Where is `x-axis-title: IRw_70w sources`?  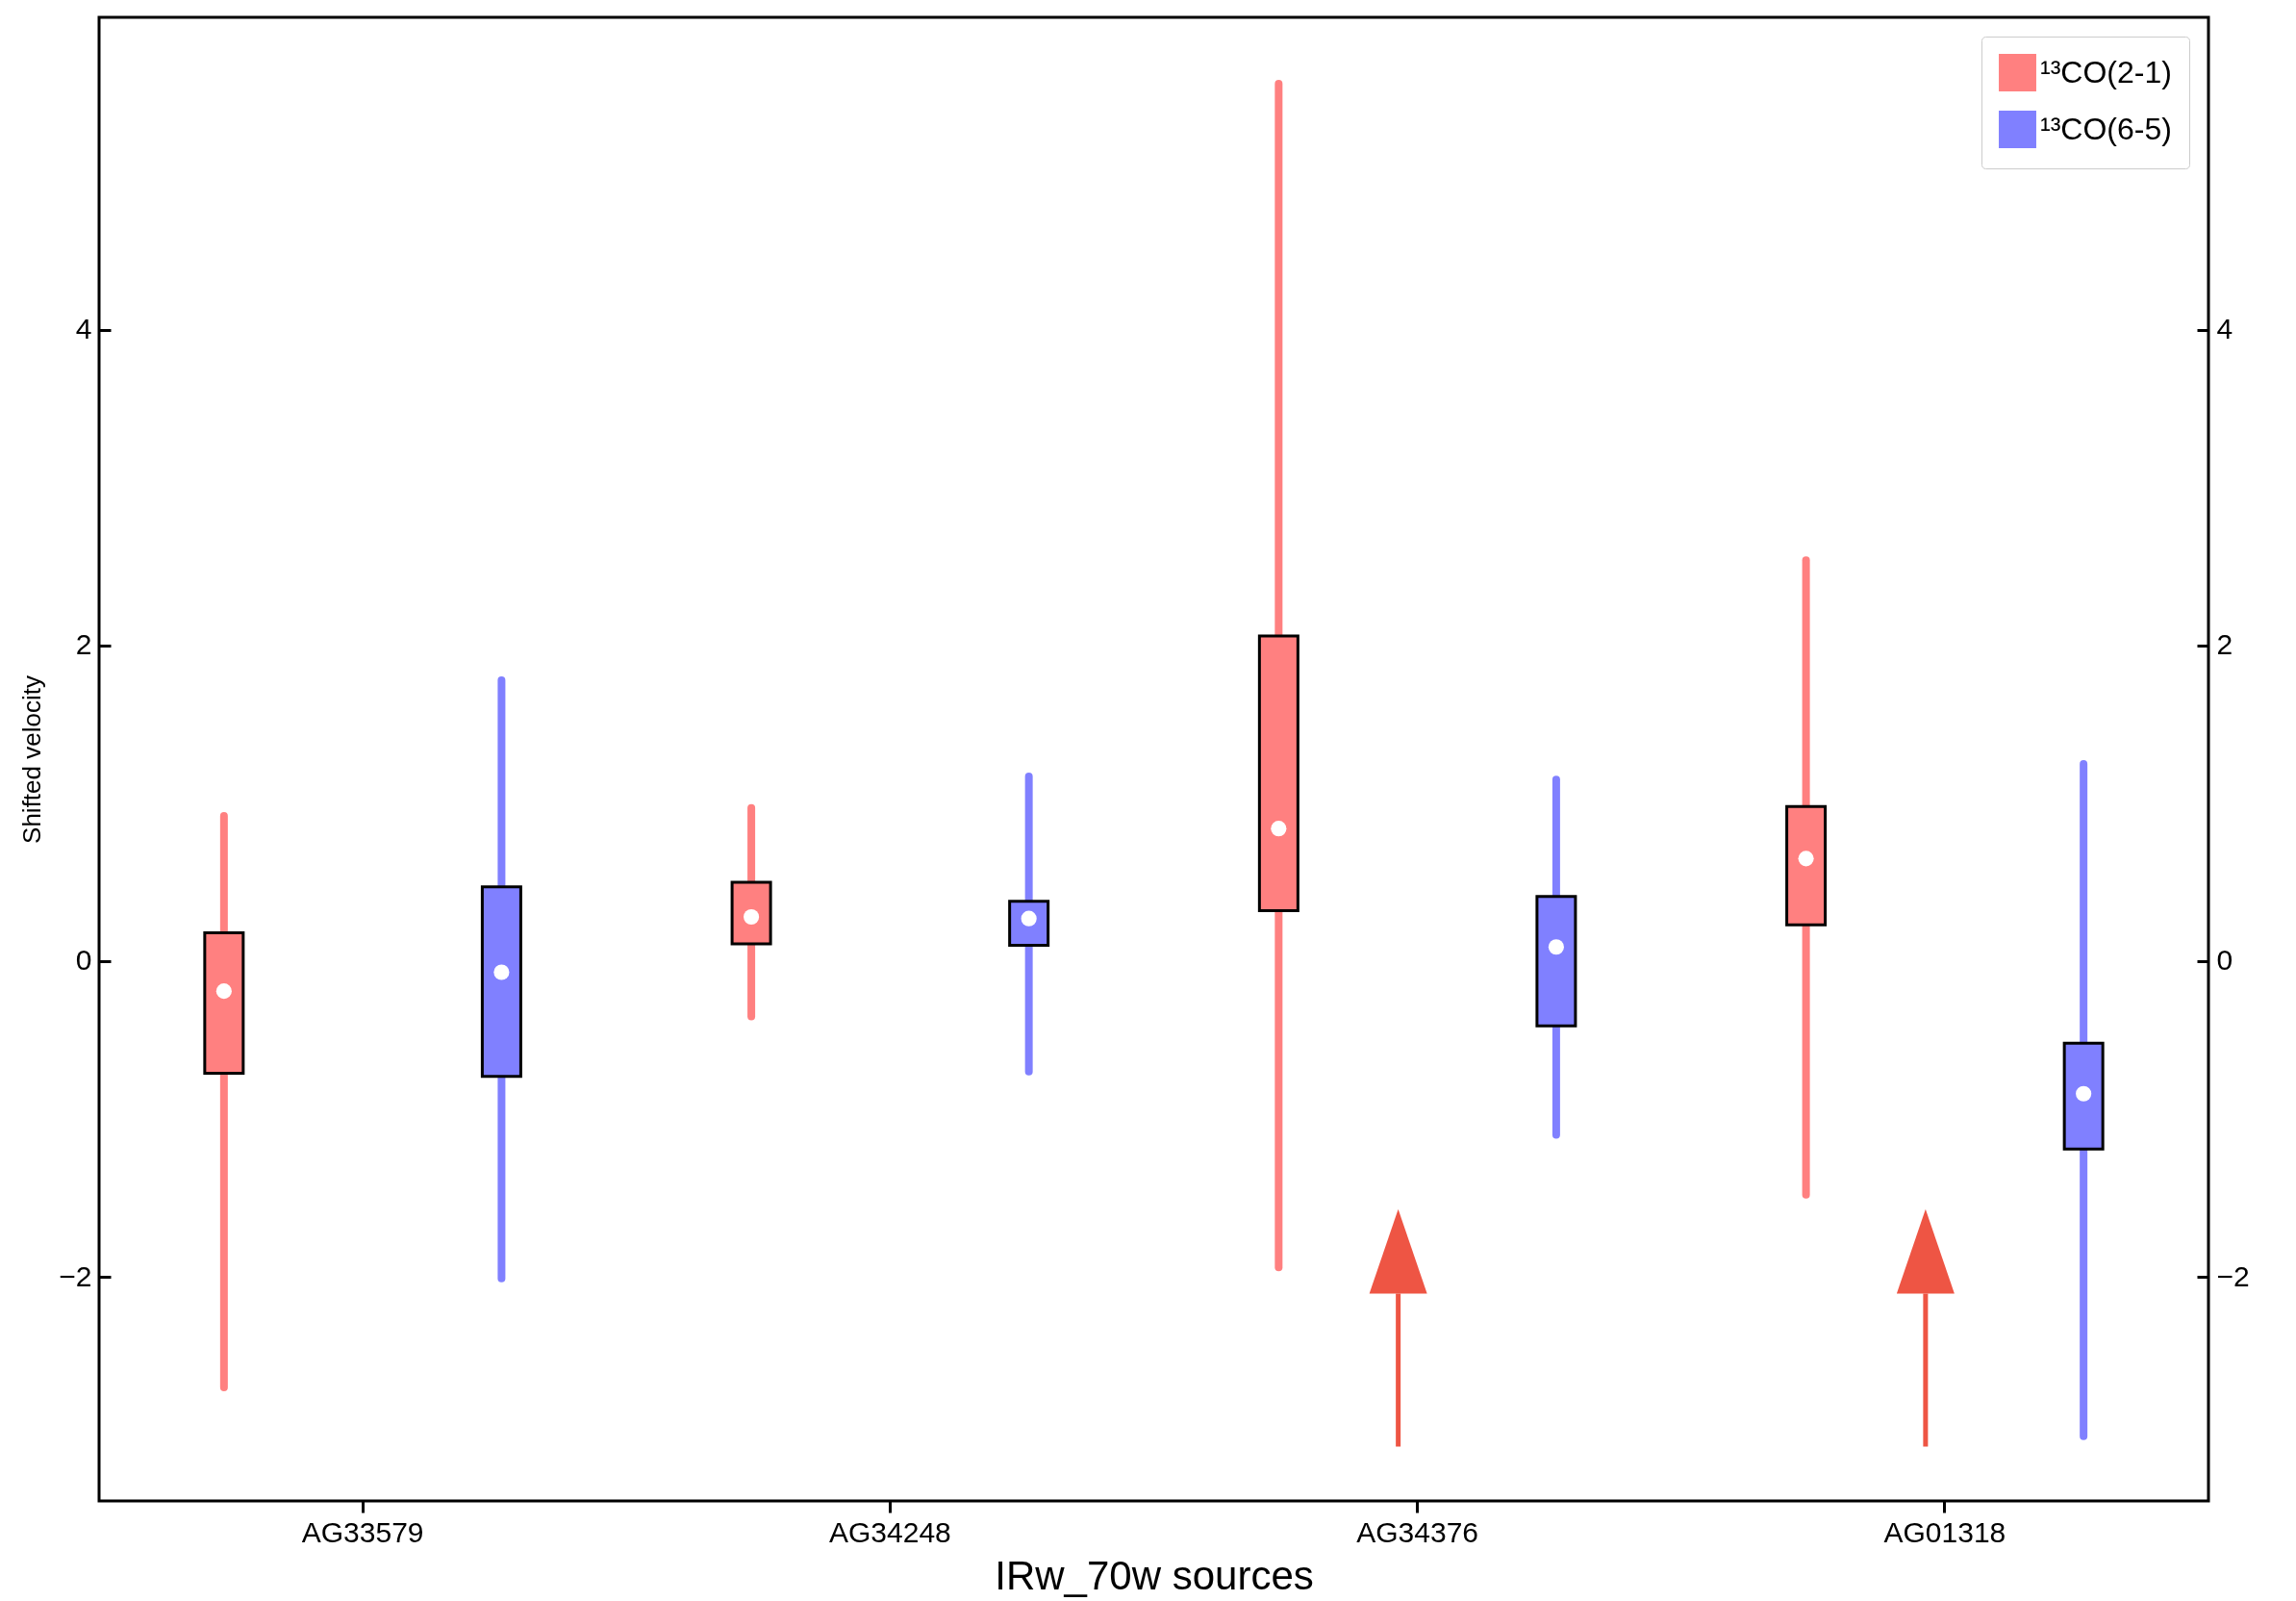 x-axis-title: IRw_70w sources is located at coordinates (1154, 1575).